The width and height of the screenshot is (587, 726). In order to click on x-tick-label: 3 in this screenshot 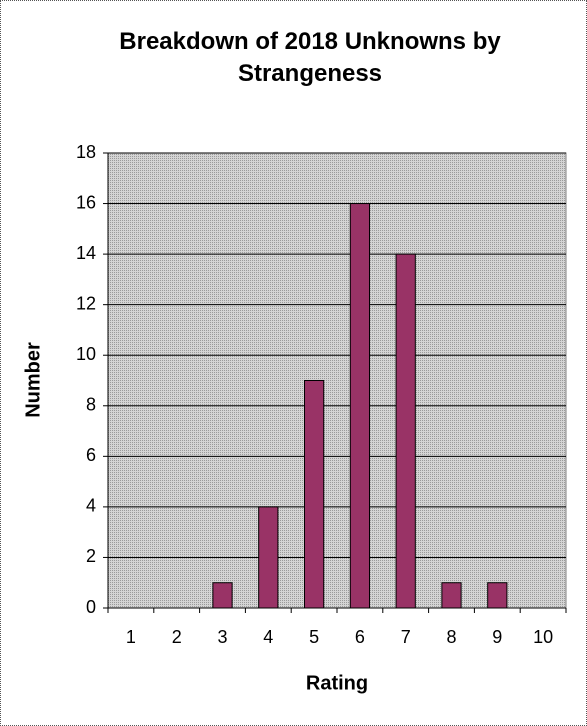, I will do `click(222, 637)`.